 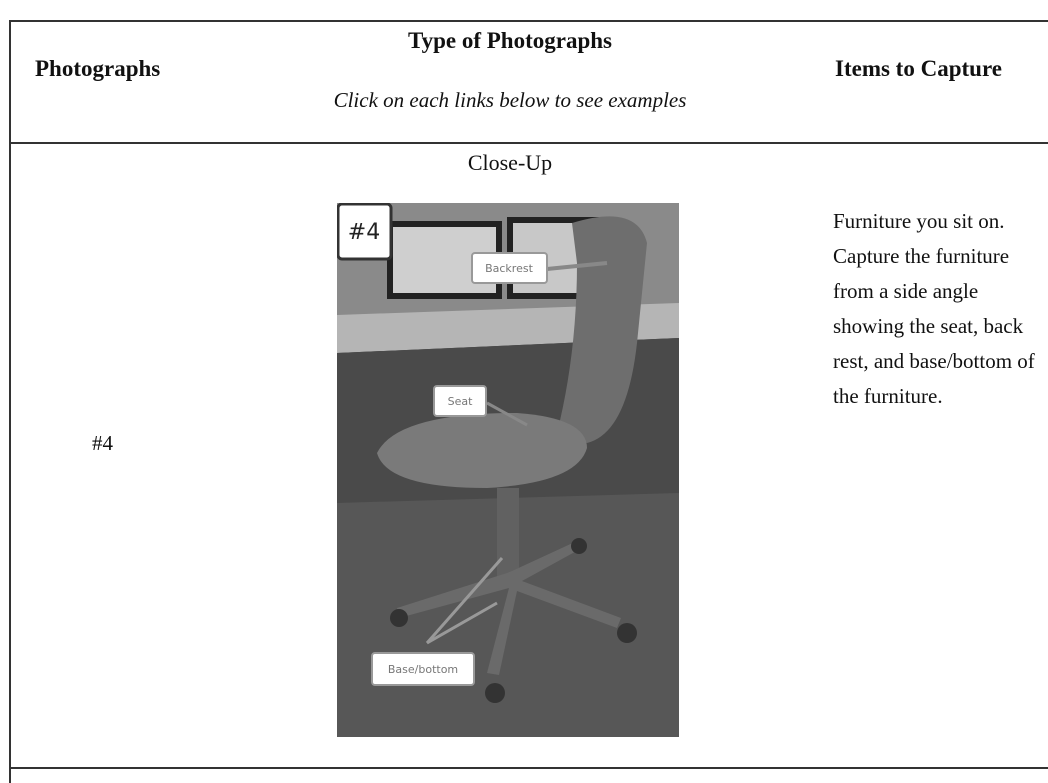 What do you see at coordinates (509, 268) in the screenshot?
I see `photo-label-backrest: Backrest` at bounding box center [509, 268].